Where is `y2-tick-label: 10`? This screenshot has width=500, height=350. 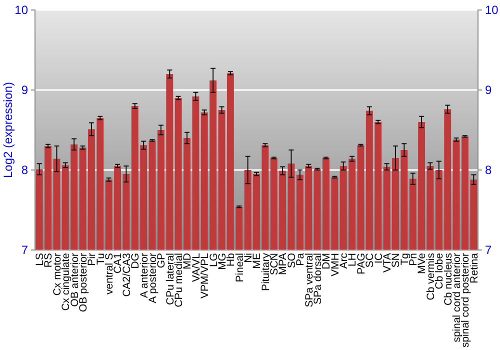
y2-tick-label: 10 is located at coordinates (492, 9).